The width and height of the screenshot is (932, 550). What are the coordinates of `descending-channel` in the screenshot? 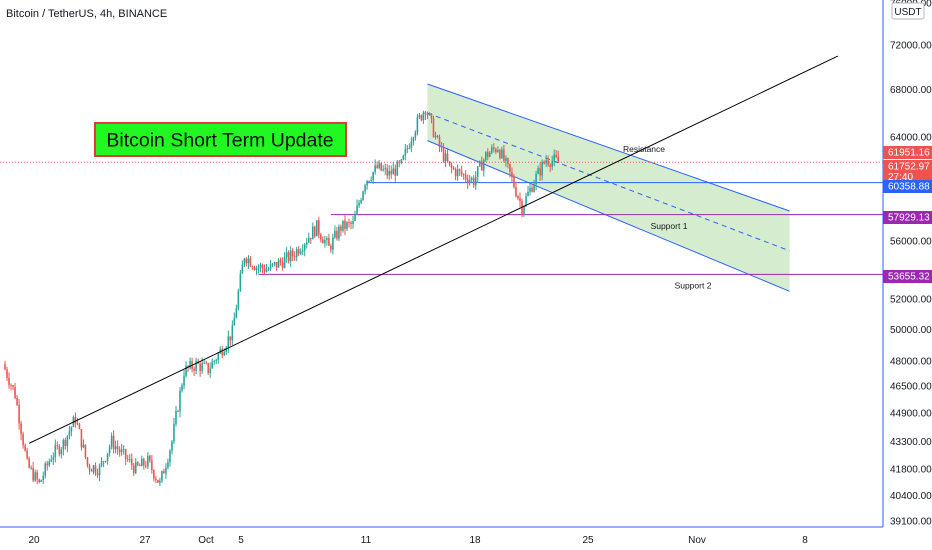 It's located at (608, 187).